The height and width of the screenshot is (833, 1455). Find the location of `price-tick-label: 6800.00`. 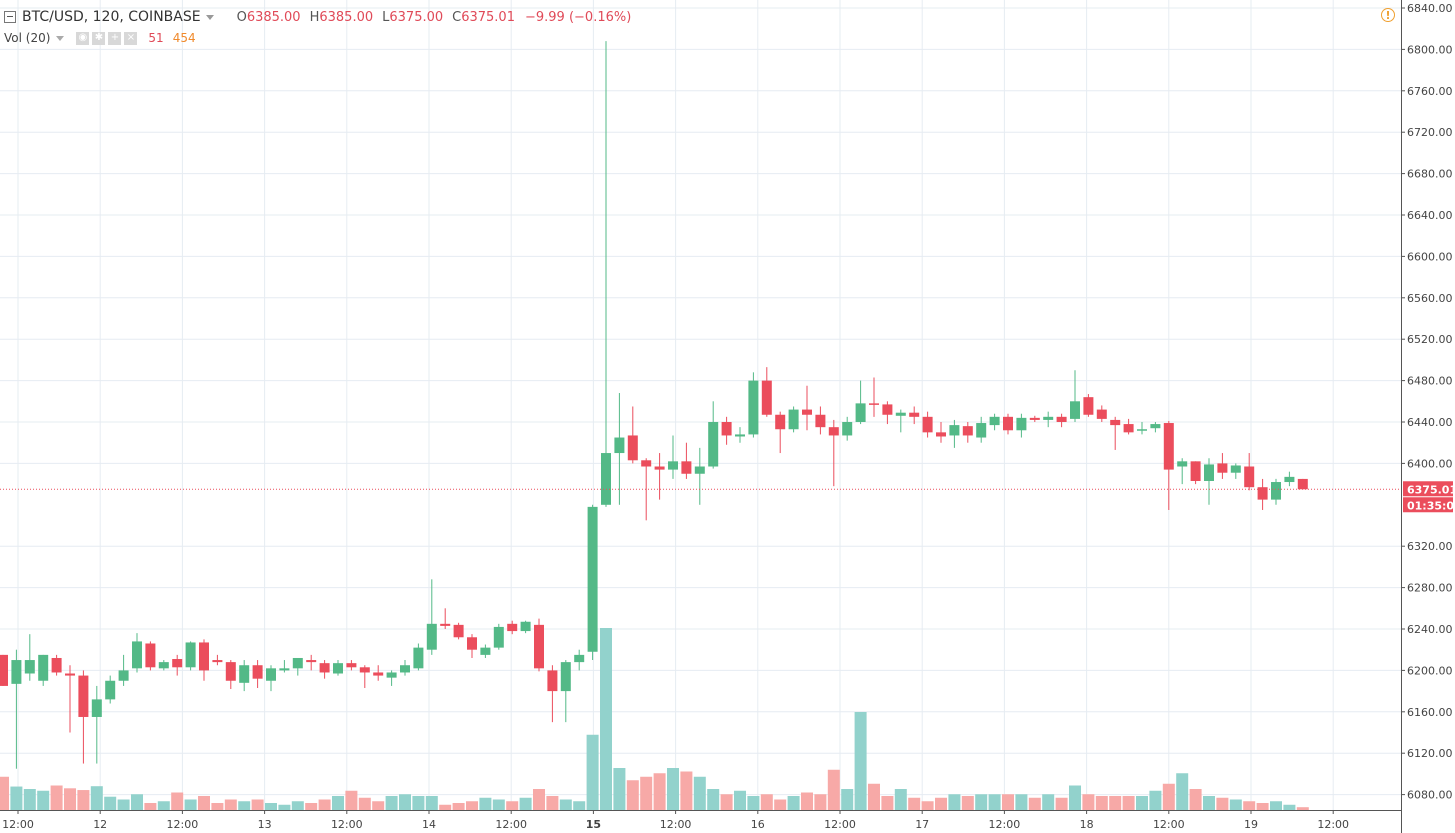

price-tick-label: 6800.00 is located at coordinates (1430, 49).